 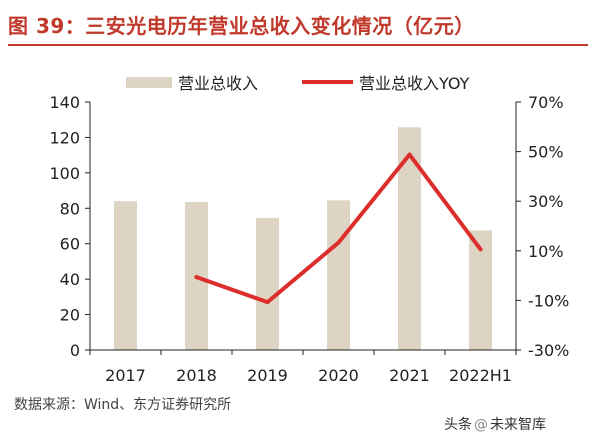 I want to click on x-tick-label: 2019, so click(x=267, y=375).